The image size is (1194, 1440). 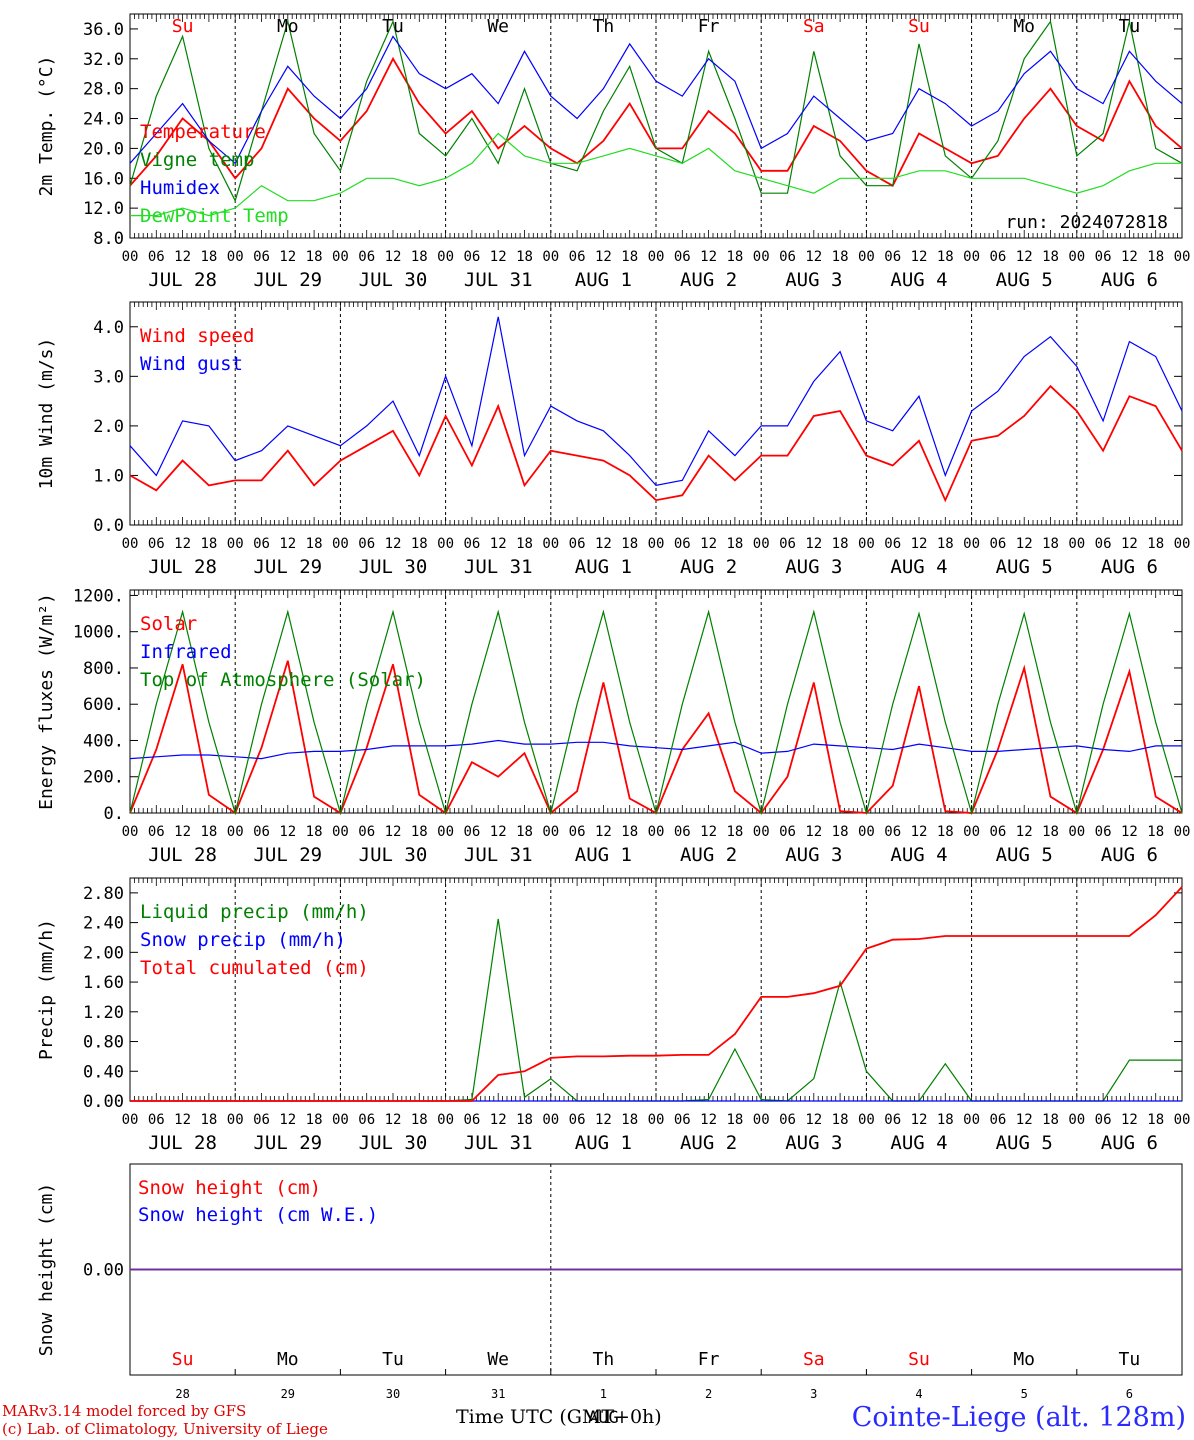 I want to click on y-tick-label: 0., so click(x=114, y=814).